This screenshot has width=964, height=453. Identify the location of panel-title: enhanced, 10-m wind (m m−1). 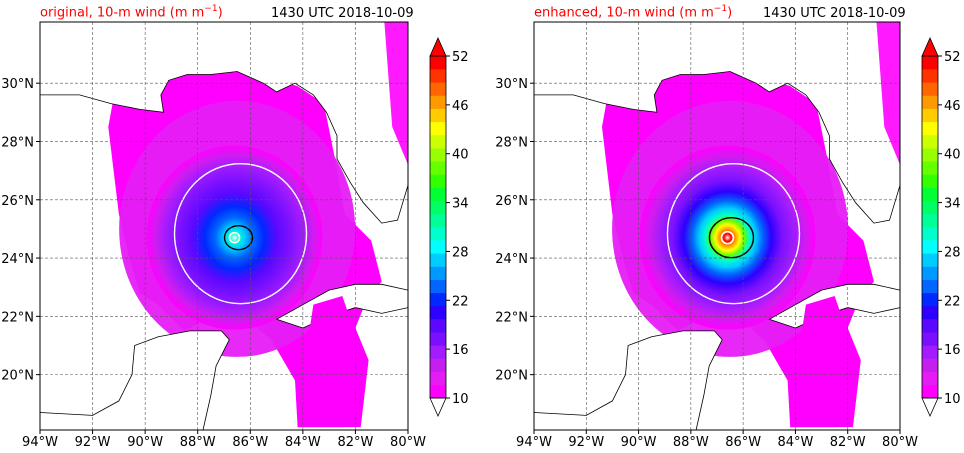
(633, 12).